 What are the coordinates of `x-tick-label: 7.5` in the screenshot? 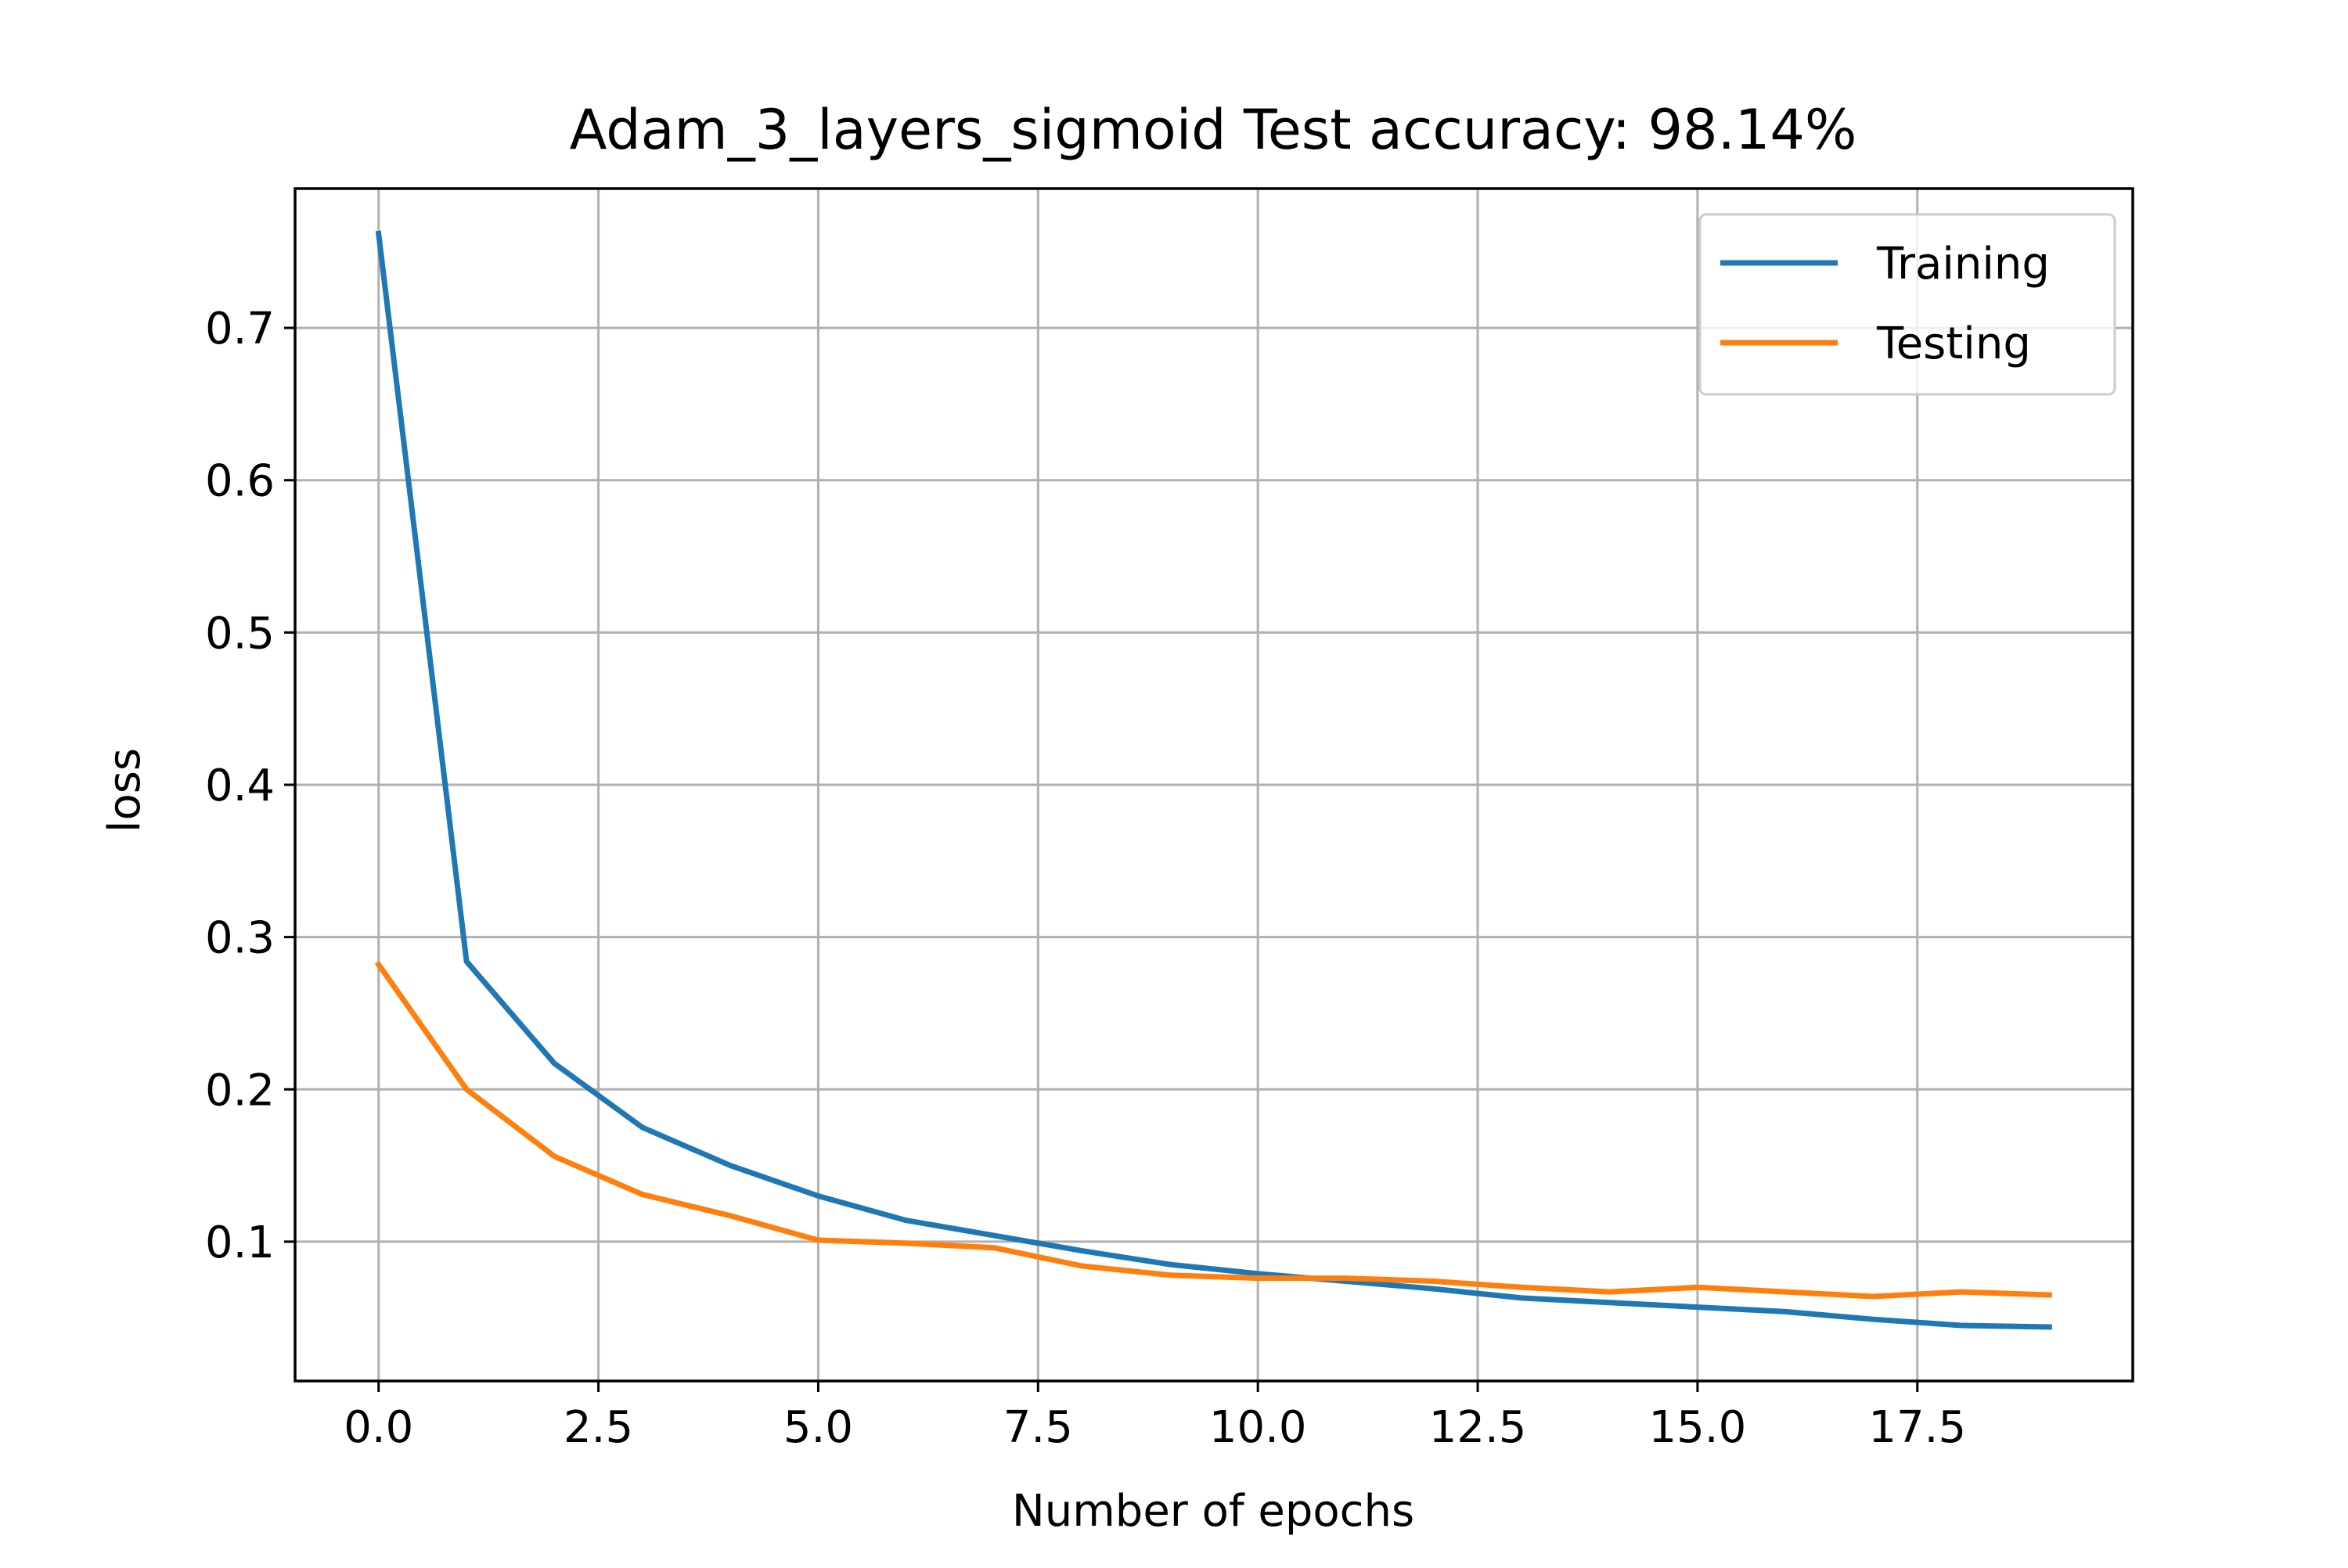 It's located at (1038, 1428).